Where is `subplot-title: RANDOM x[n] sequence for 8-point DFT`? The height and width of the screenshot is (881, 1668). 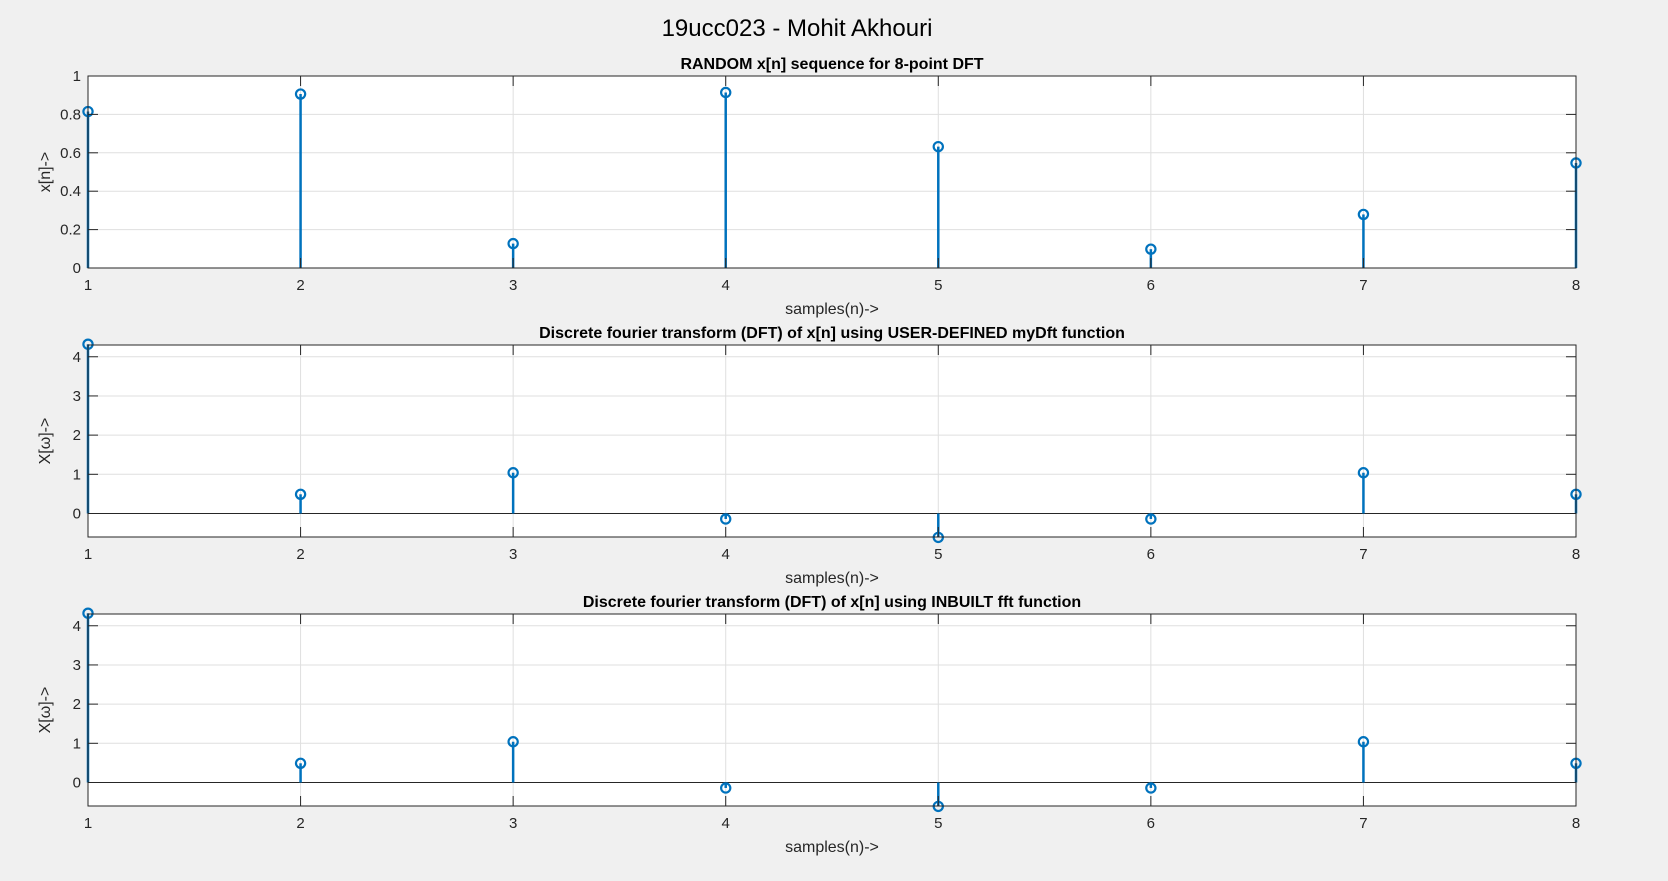
subplot-title: RANDOM x[n] sequence for 8-point DFT is located at coordinates (831, 64).